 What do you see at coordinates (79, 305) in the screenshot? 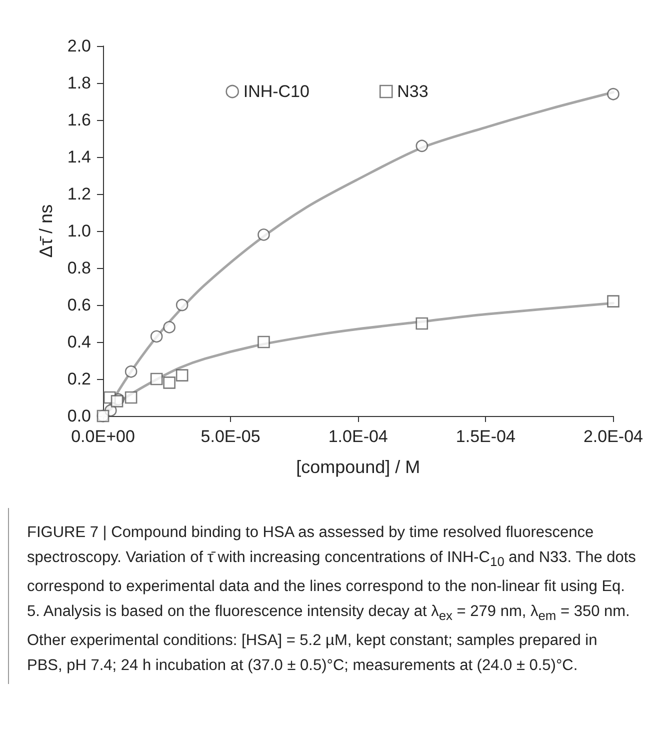
I see `y-tick-label: 0.6` at bounding box center [79, 305].